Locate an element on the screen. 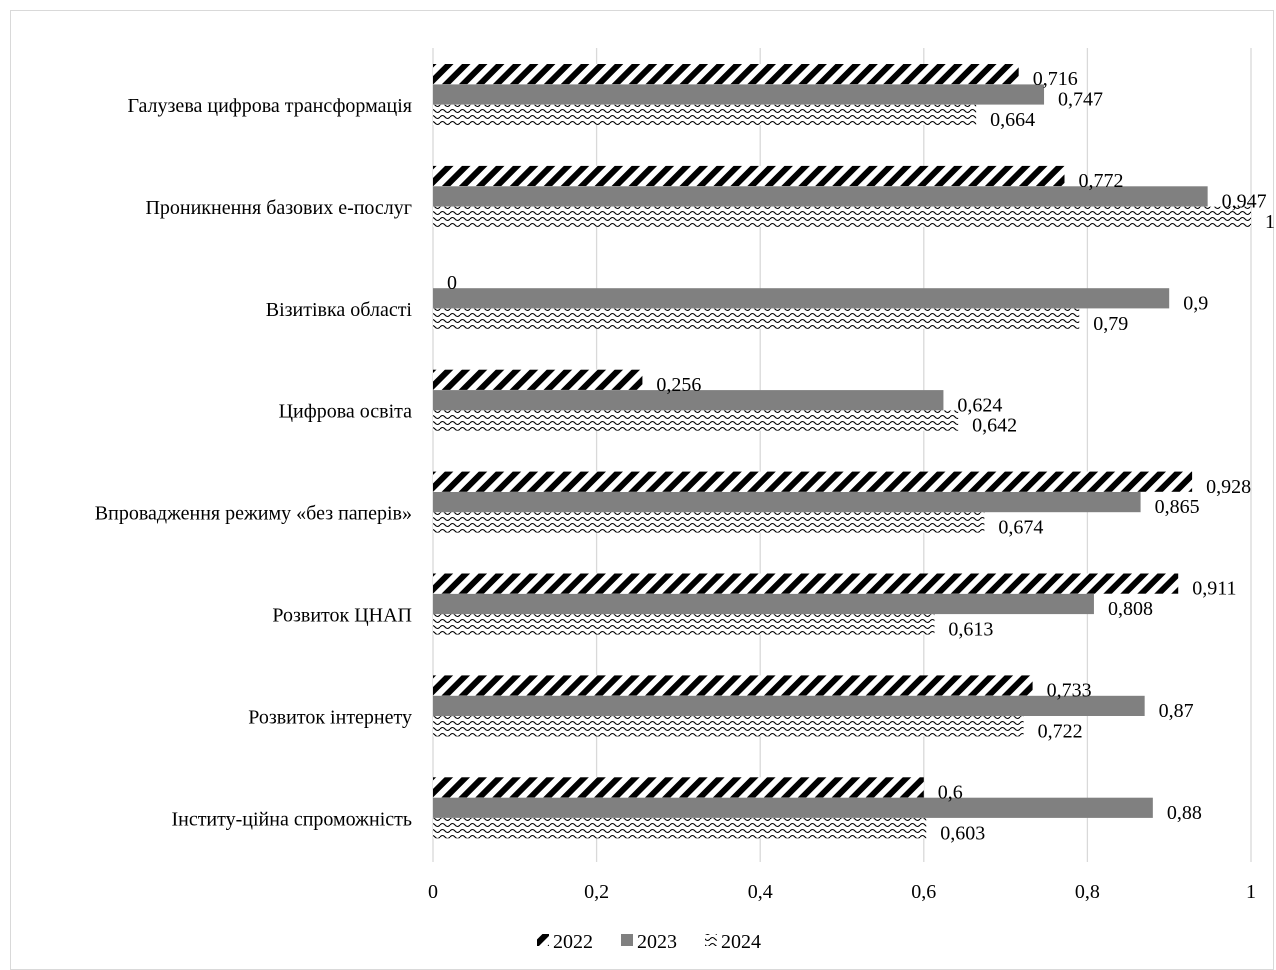  data-label: 0,716 is located at coordinates (1055, 79).